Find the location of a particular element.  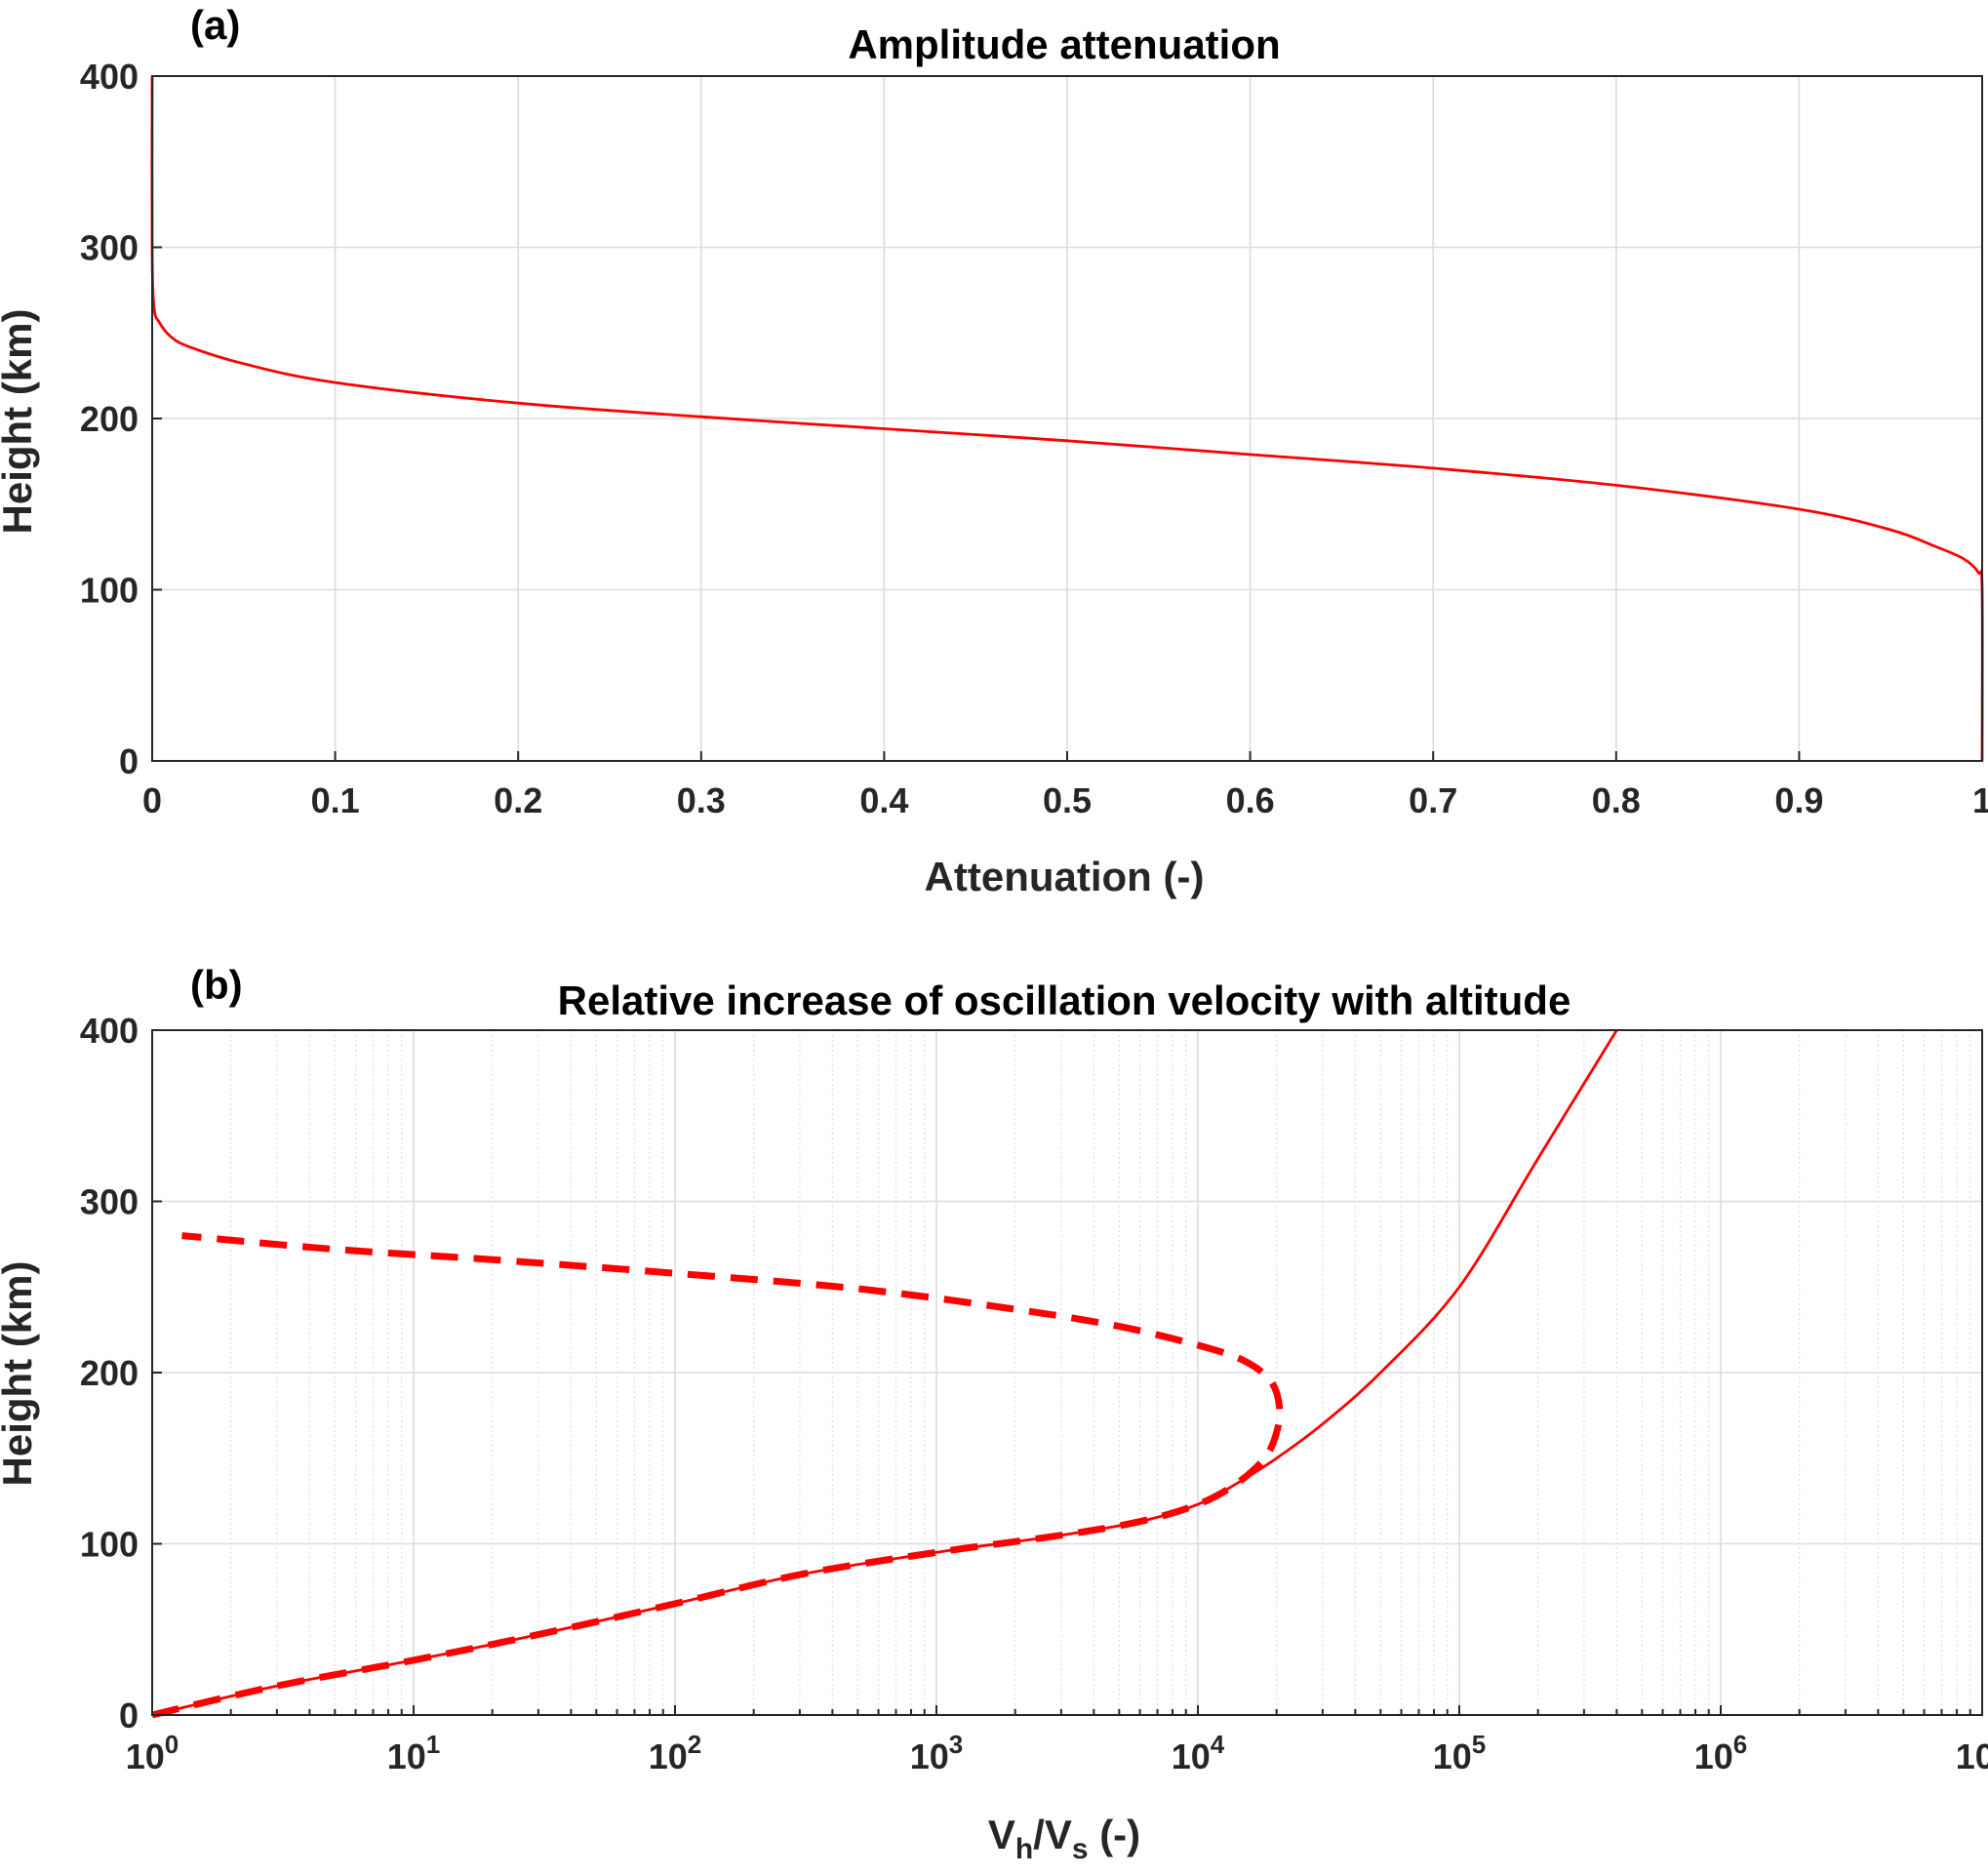

panel-a-label: (a) is located at coordinates (215, 25).